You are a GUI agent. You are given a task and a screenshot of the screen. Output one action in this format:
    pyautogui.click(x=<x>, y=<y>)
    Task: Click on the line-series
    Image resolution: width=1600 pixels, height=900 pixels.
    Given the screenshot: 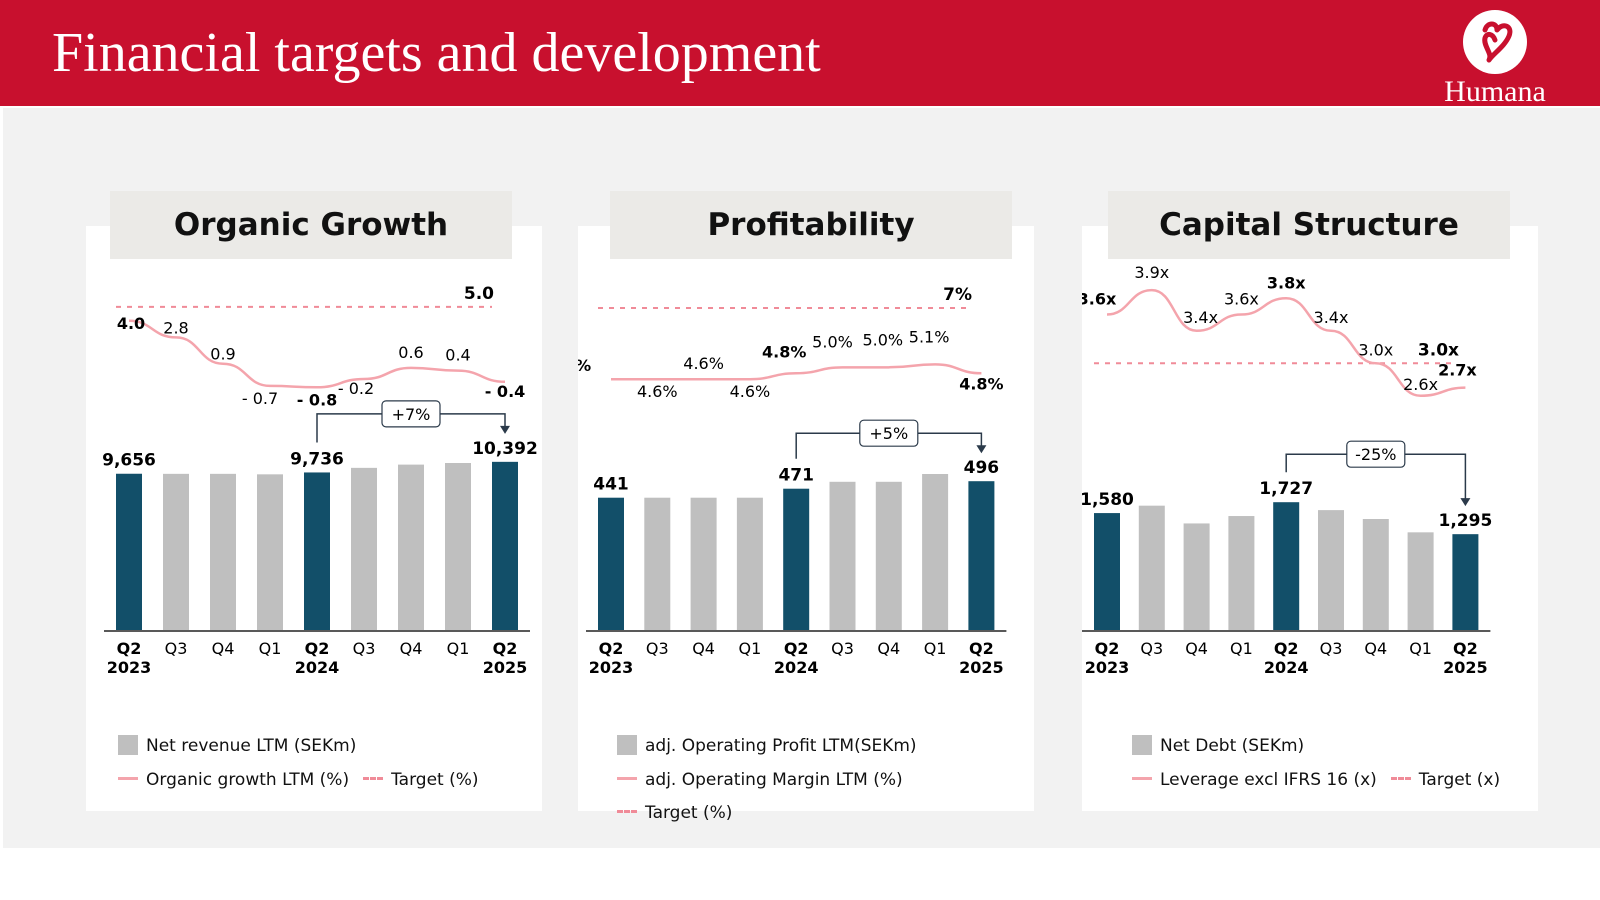 What is the action you would take?
    pyautogui.click(x=1286, y=343)
    